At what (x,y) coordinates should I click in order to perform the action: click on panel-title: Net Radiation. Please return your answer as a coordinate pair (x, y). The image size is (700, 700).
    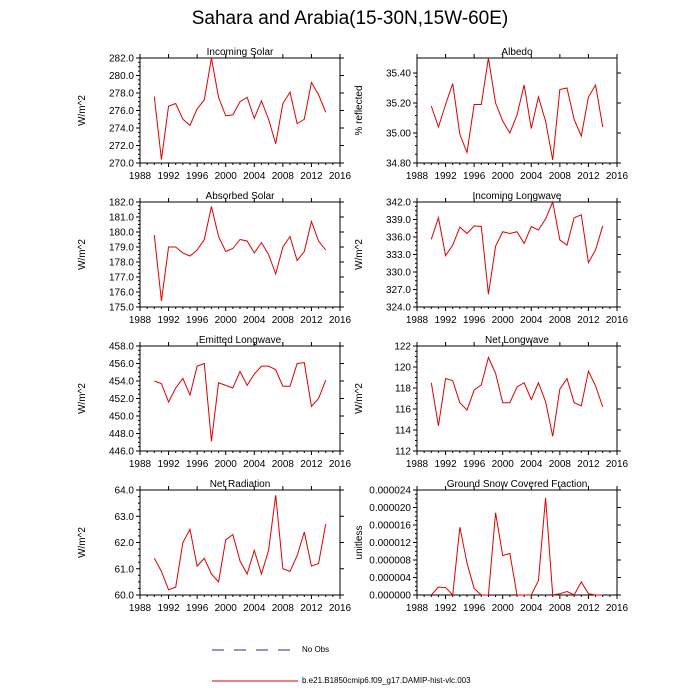
    Looking at the image, I should click on (240, 484).